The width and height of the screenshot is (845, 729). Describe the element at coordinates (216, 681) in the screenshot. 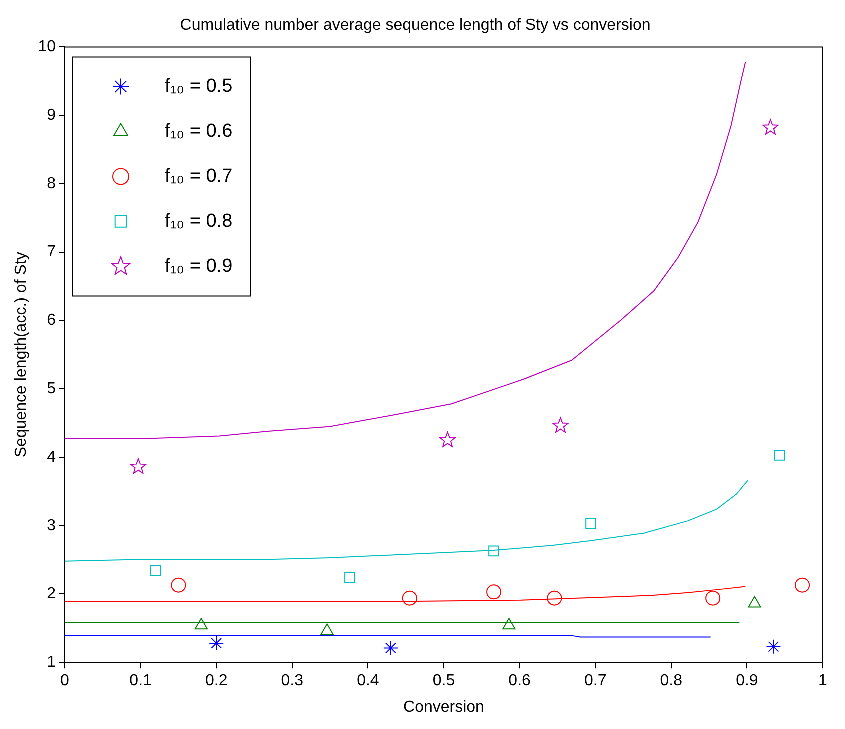

I see `x-tick-label: 0.2` at that location.